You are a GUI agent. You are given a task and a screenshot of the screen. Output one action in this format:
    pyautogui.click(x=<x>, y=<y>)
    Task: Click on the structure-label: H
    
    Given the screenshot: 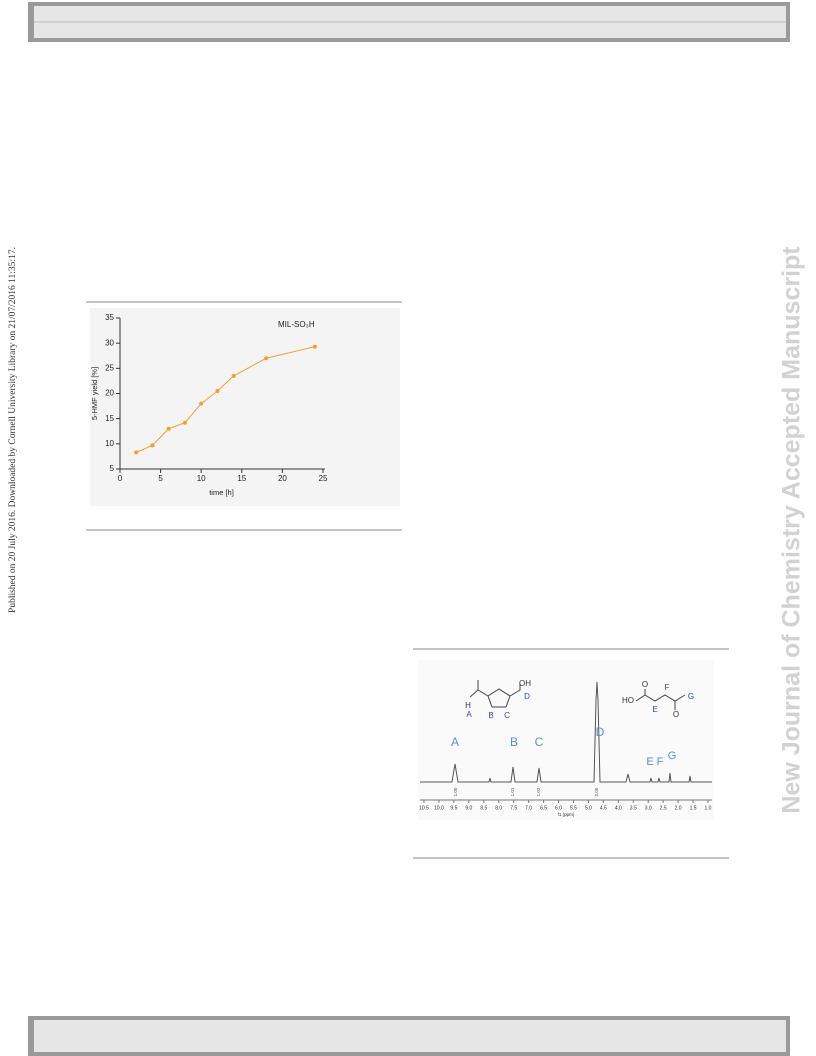 What is the action you would take?
    pyautogui.click(x=468, y=705)
    